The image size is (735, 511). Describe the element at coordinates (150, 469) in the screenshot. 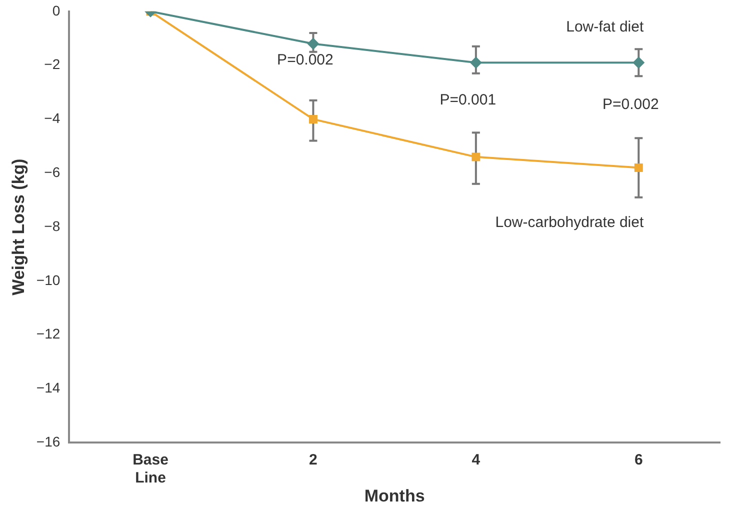

I see `x-tick-label: Base Line` at that location.